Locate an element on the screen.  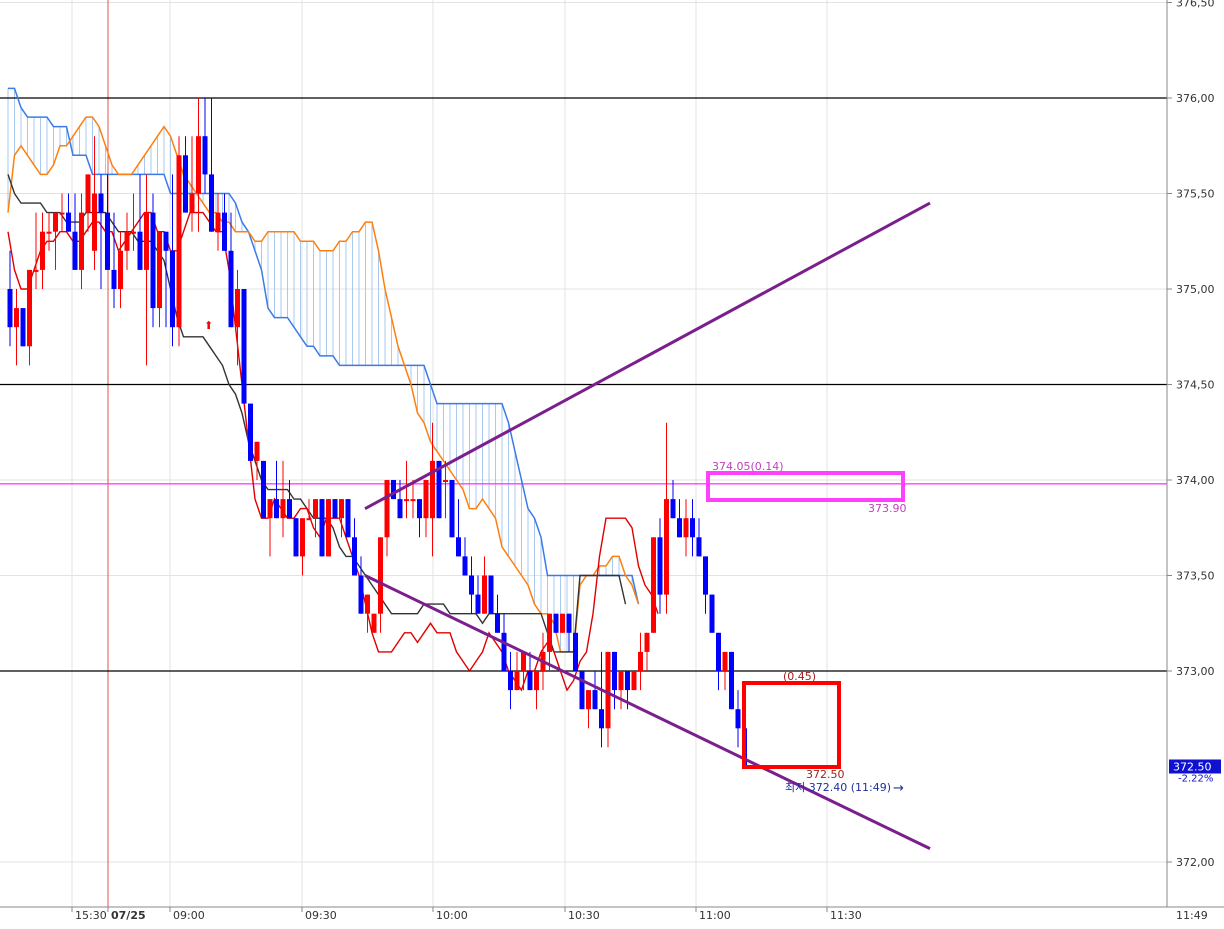
y-tick-label: 373,50 is located at coordinates (1195, 576).